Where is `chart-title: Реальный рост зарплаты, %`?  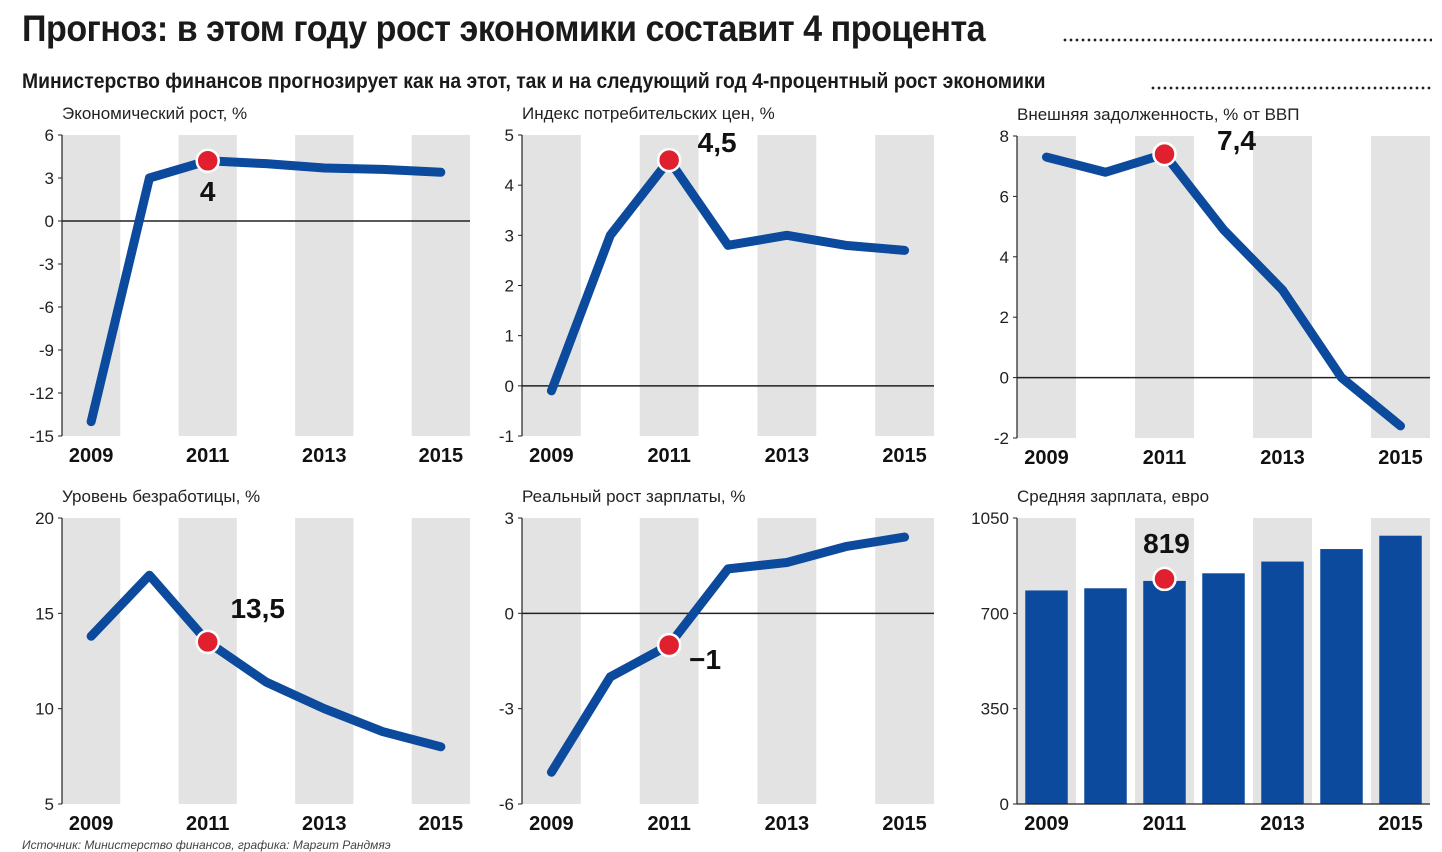 chart-title: Реальный рост зарплаты, % is located at coordinates (634, 496).